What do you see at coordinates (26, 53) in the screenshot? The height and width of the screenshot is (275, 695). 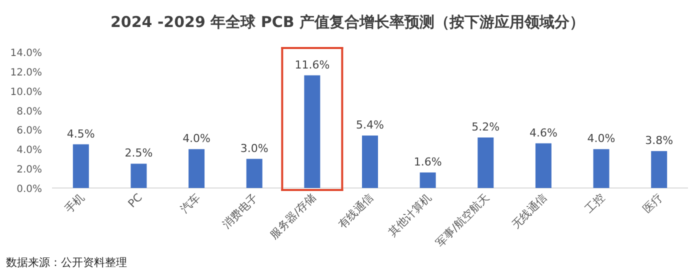 I see `y-tick-label: 14.0%` at bounding box center [26, 53].